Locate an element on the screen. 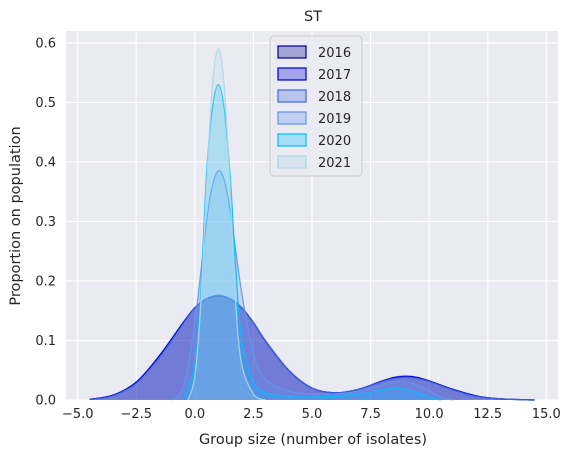  series-line-2021 is located at coordinates (226, 224).